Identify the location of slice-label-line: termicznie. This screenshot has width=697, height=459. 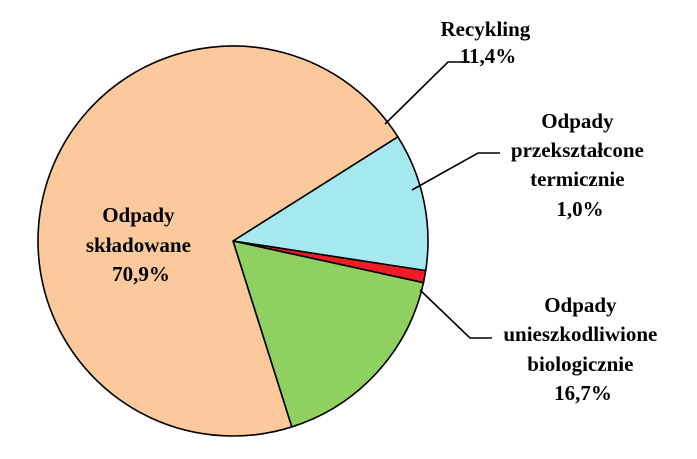
(577, 179).